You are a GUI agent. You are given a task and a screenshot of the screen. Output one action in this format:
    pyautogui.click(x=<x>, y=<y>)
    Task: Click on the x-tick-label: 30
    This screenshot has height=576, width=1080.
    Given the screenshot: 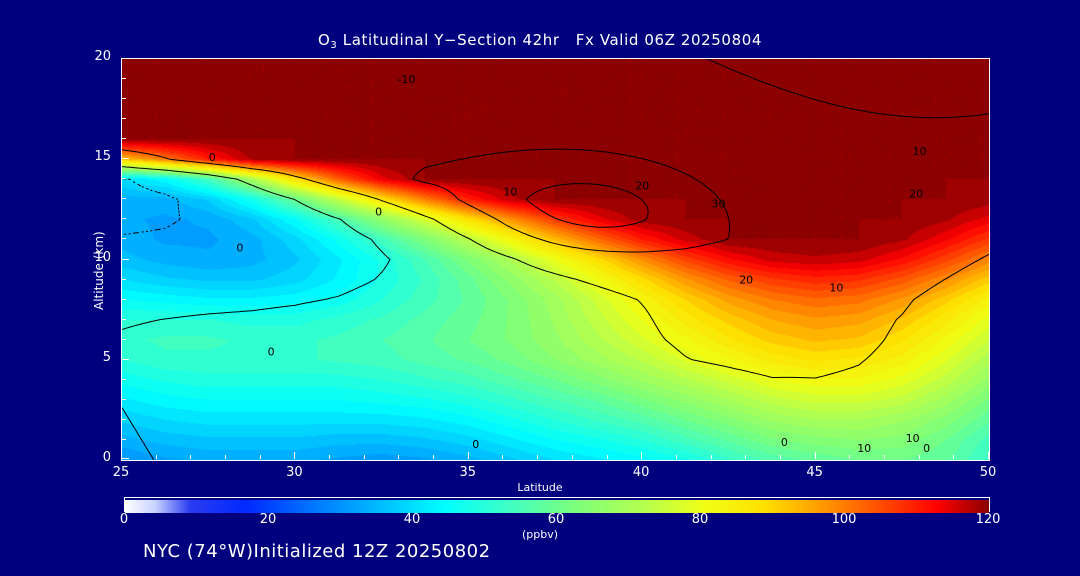 What is the action you would take?
    pyautogui.click(x=294, y=472)
    